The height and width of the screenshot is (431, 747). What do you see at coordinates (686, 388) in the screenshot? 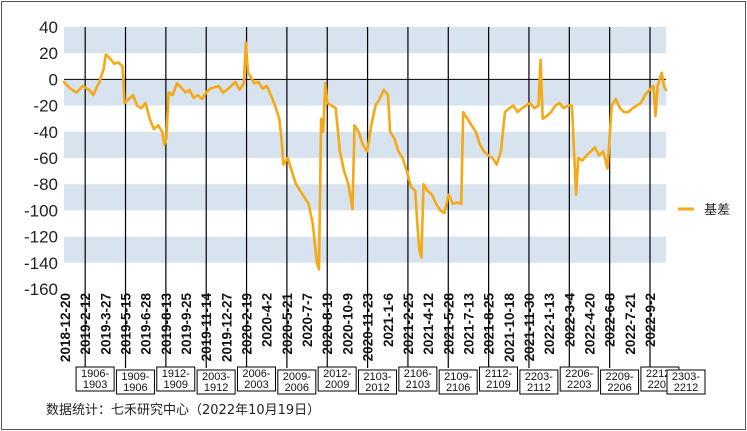
I see `contract-tag-label: 2212` at bounding box center [686, 388].